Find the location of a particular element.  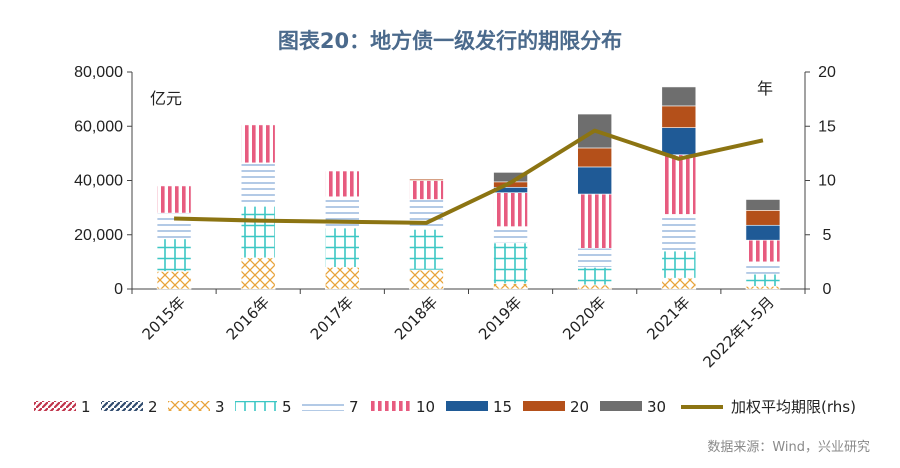

legend-label: 30 is located at coordinates (656, 407).